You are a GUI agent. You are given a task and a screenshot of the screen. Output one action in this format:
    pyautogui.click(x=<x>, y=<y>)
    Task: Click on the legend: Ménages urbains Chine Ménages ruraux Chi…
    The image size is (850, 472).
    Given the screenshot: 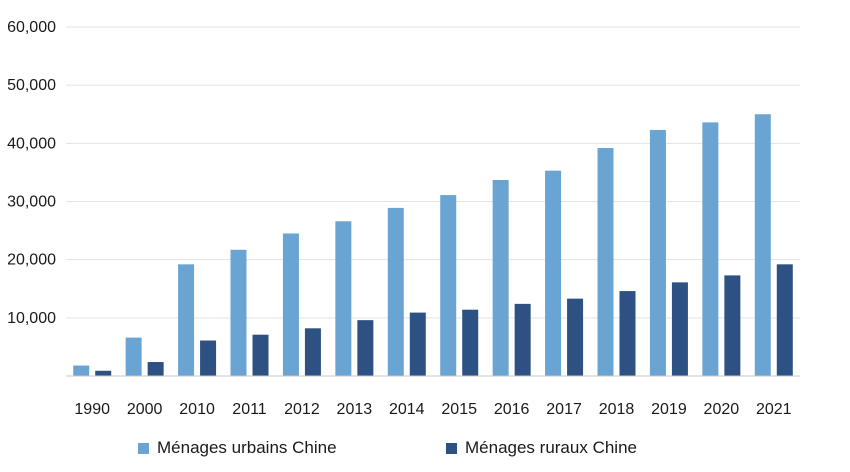 What is the action you would take?
    pyautogui.click(x=425, y=451)
    